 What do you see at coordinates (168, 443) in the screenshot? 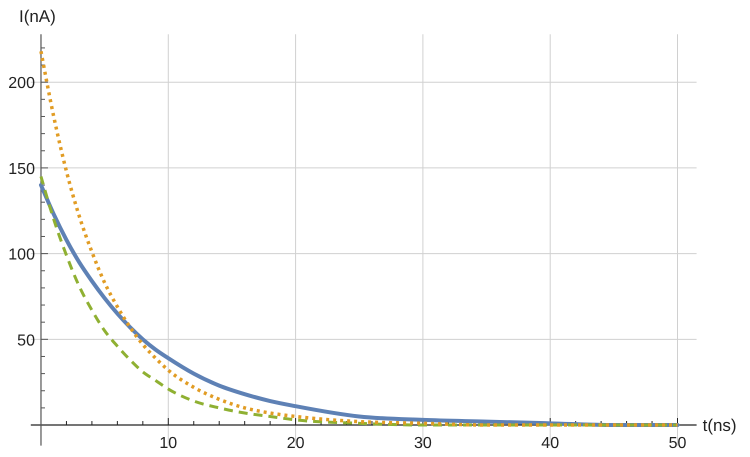
I see `x-tick-label: 10` at bounding box center [168, 443].